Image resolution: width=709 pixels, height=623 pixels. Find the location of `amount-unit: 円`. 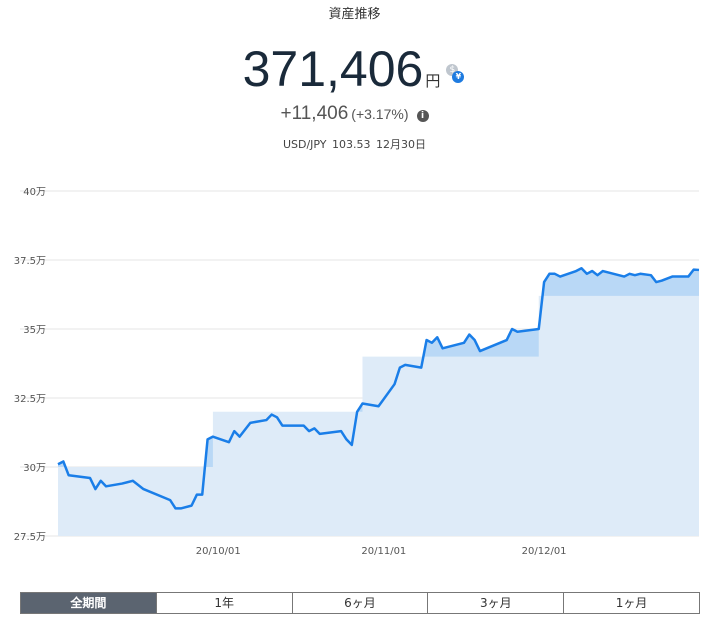

amount-unit: 円 is located at coordinates (433, 81).